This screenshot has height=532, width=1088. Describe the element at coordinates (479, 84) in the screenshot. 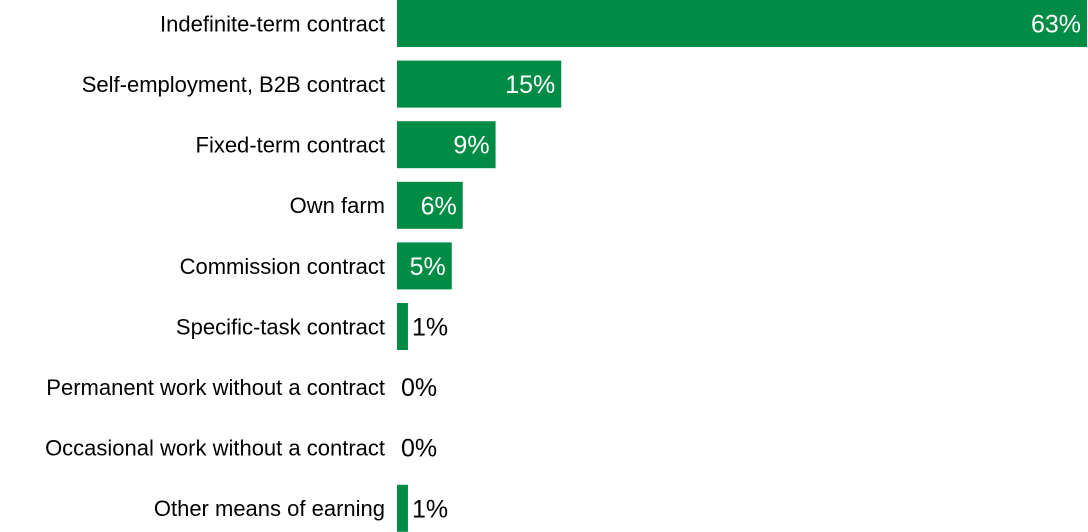

I see `bar-self-employment-b2b-contract` at that location.